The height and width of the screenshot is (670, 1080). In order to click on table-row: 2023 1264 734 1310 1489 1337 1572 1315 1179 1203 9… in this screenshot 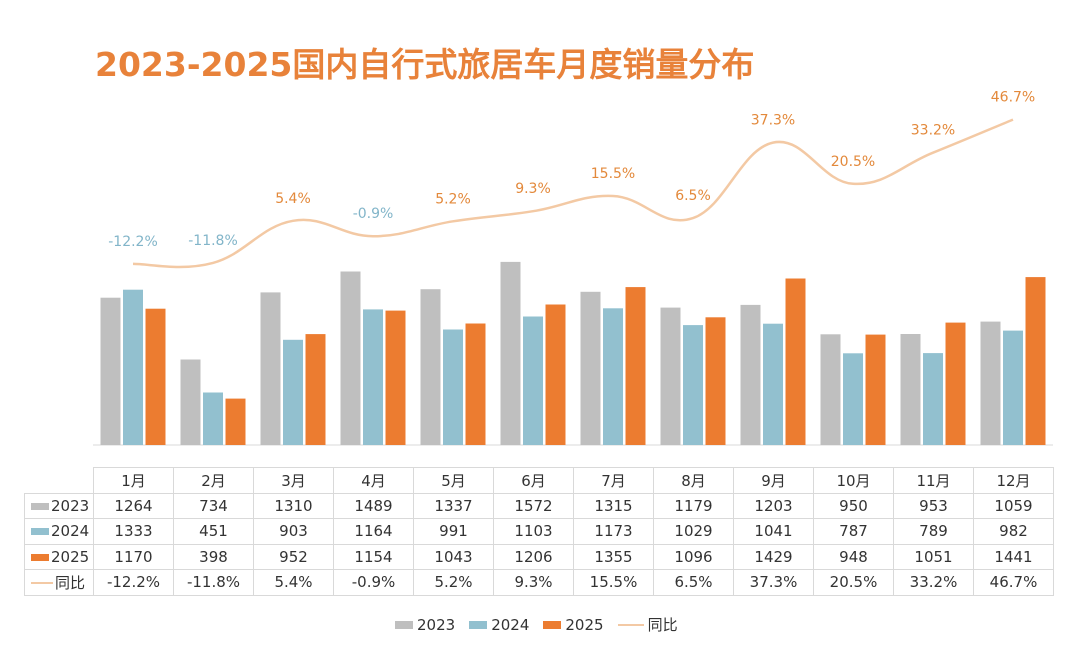, I will do `click(539, 505)`.